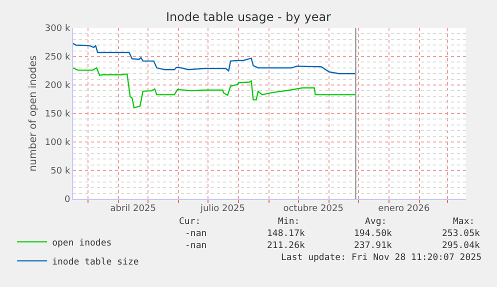 The height and width of the screenshot is (287, 497). Describe the element at coordinates (464, 222) in the screenshot. I see `text: Max:` at that location.